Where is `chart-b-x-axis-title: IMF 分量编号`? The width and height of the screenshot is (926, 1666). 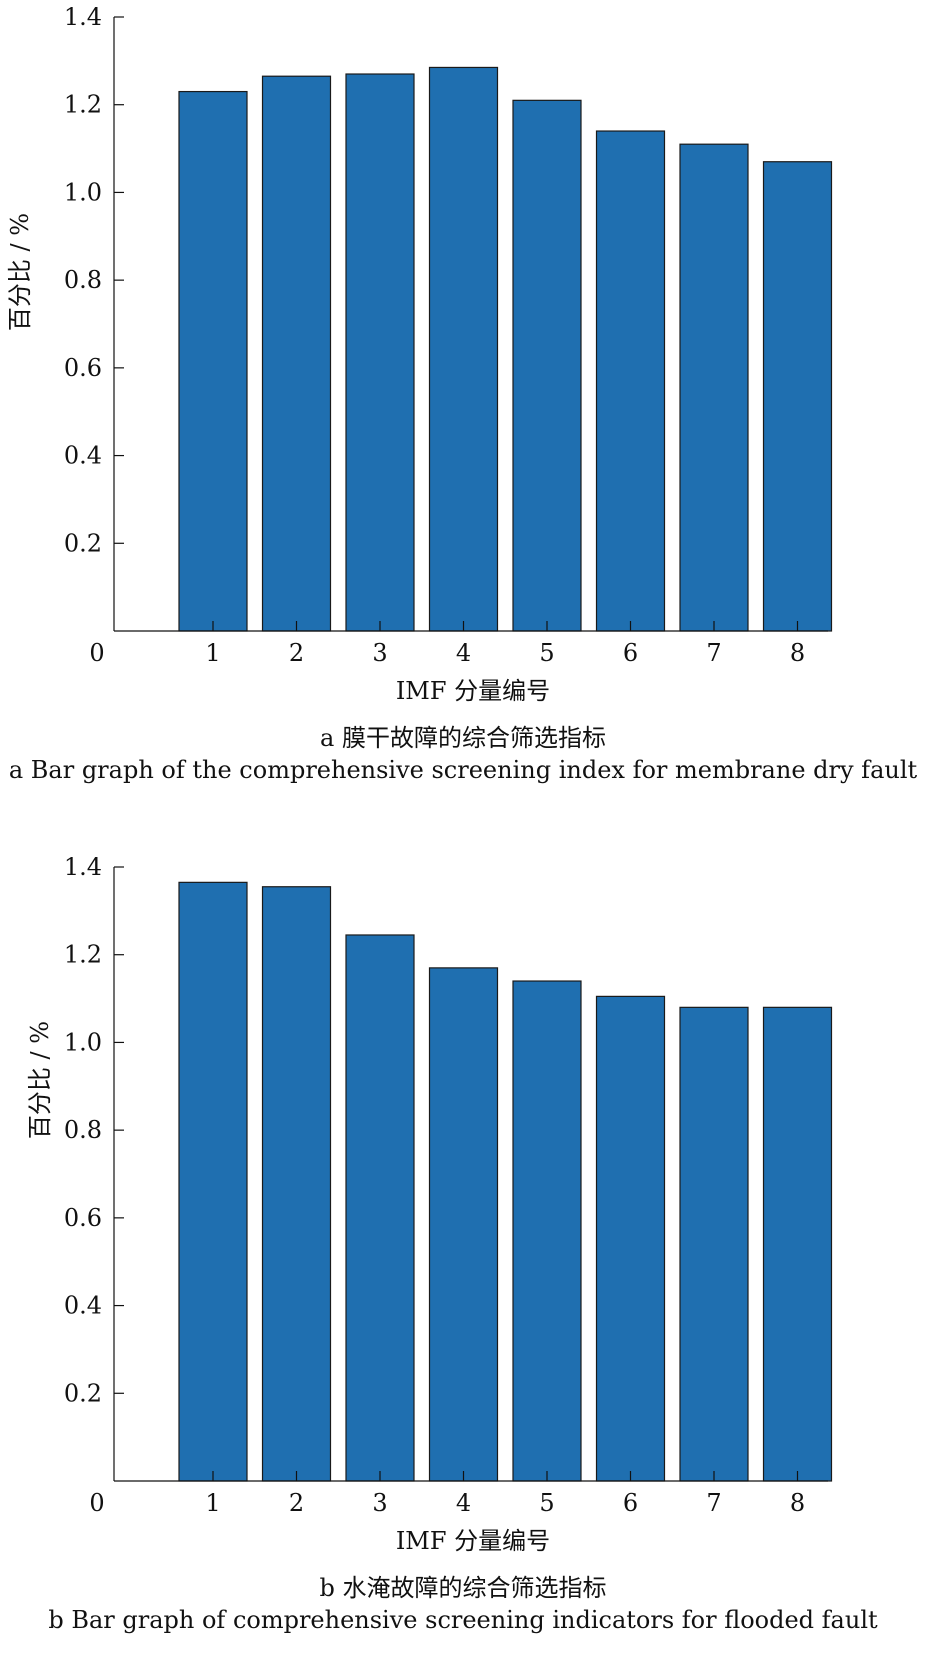
chart-b-x-axis-title: IMF 分量编号 is located at coordinates (473, 1541).